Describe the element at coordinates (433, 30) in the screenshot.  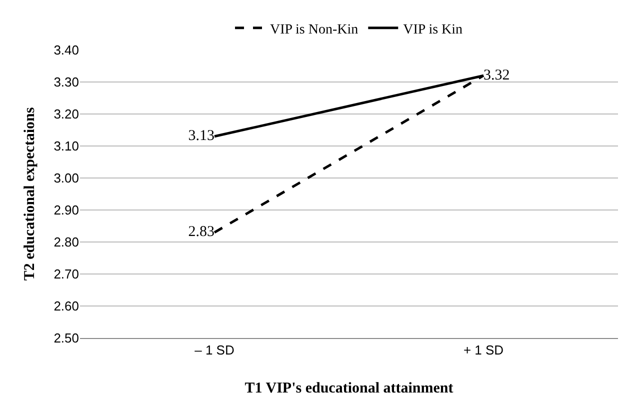
I see `legend-label: VIP is Kin` at that location.